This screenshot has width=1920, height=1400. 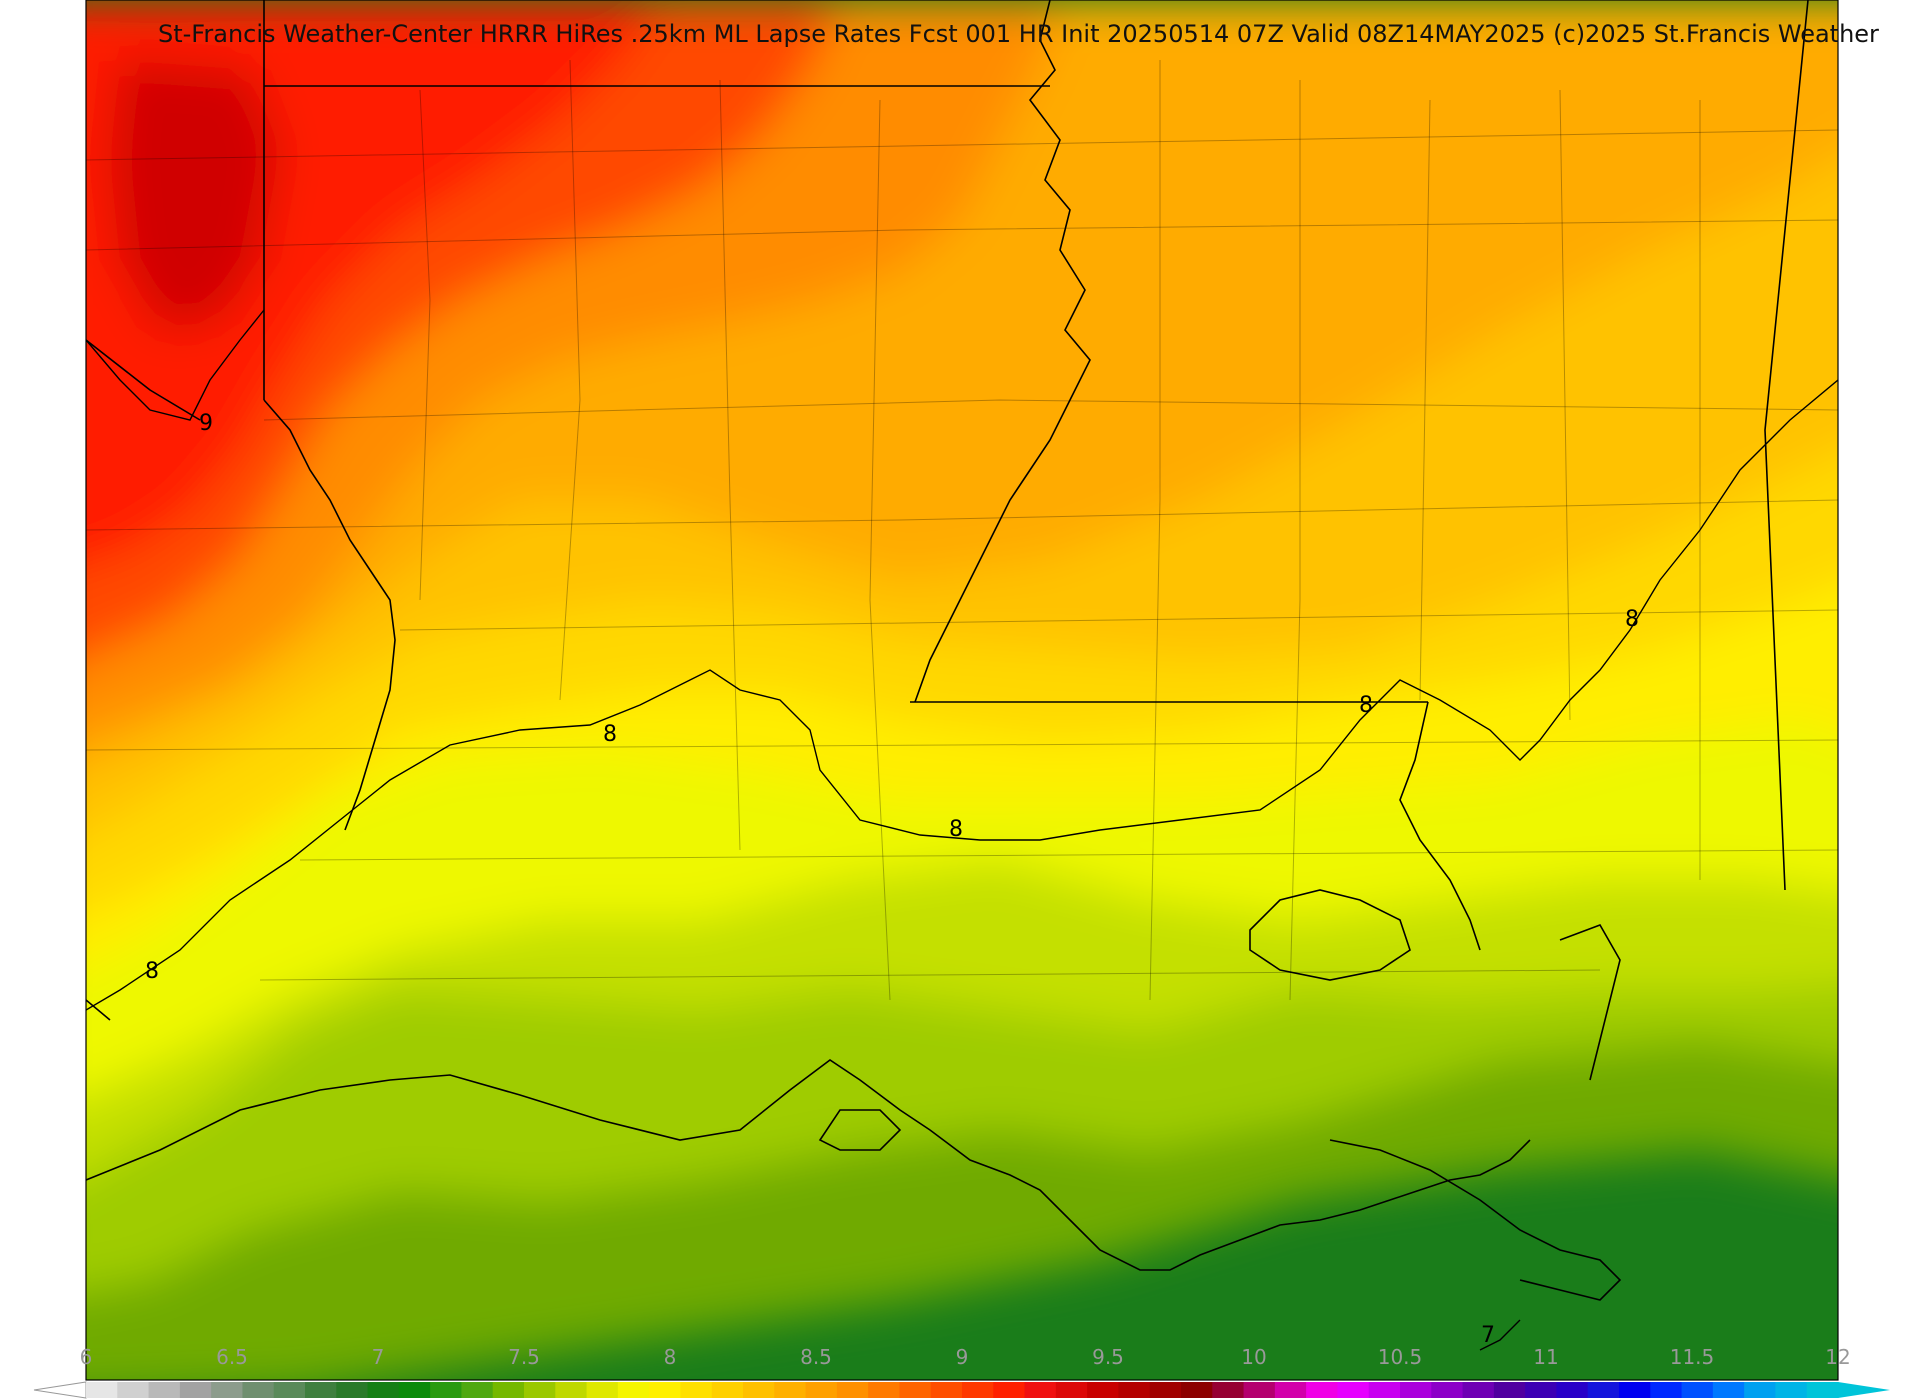 What do you see at coordinates (378, 1357) in the screenshot?
I see `colorbar-tick-label: 7` at bounding box center [378, 1357].